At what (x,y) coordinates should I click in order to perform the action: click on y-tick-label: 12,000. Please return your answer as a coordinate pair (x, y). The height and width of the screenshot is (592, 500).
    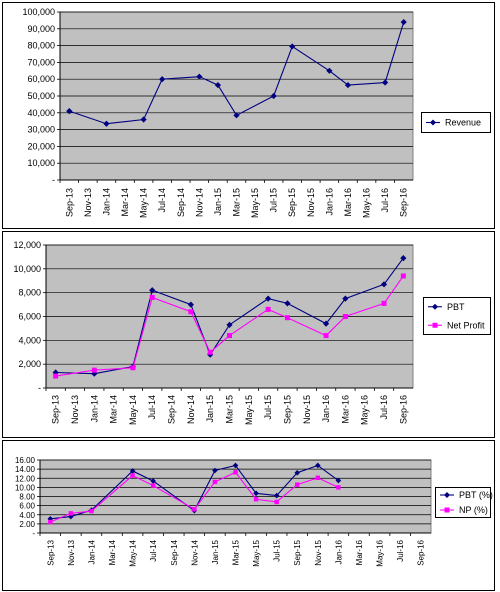
    Looking at the image, I should click on (27, 245).